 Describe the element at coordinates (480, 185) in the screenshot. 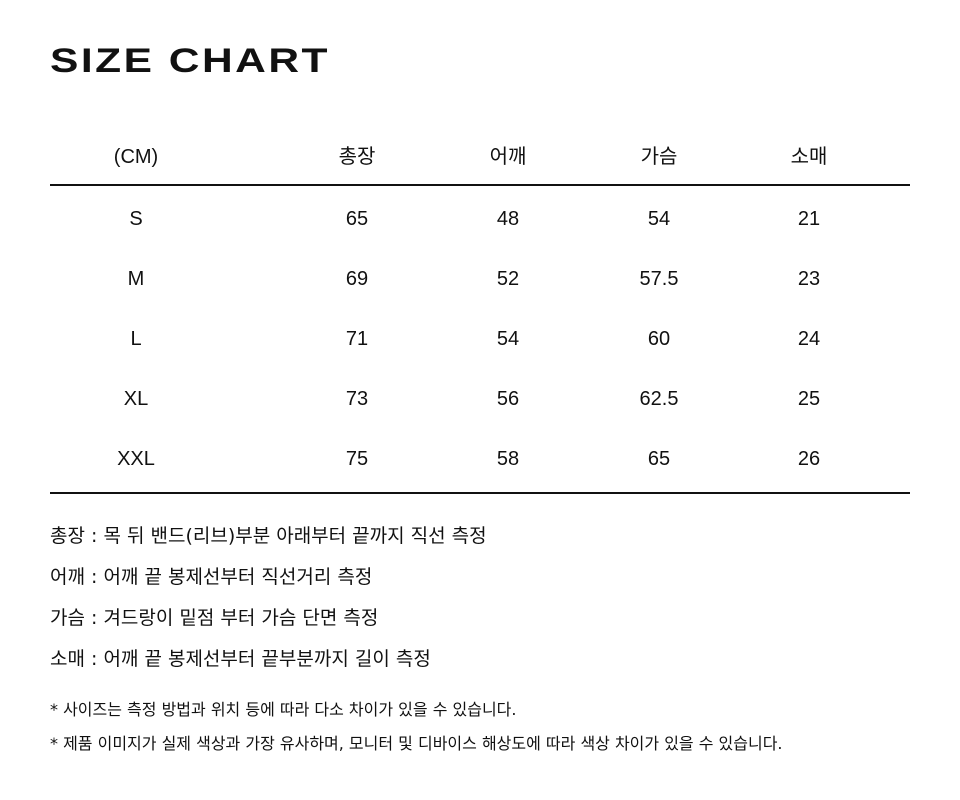

I see `header-rule` at that location.